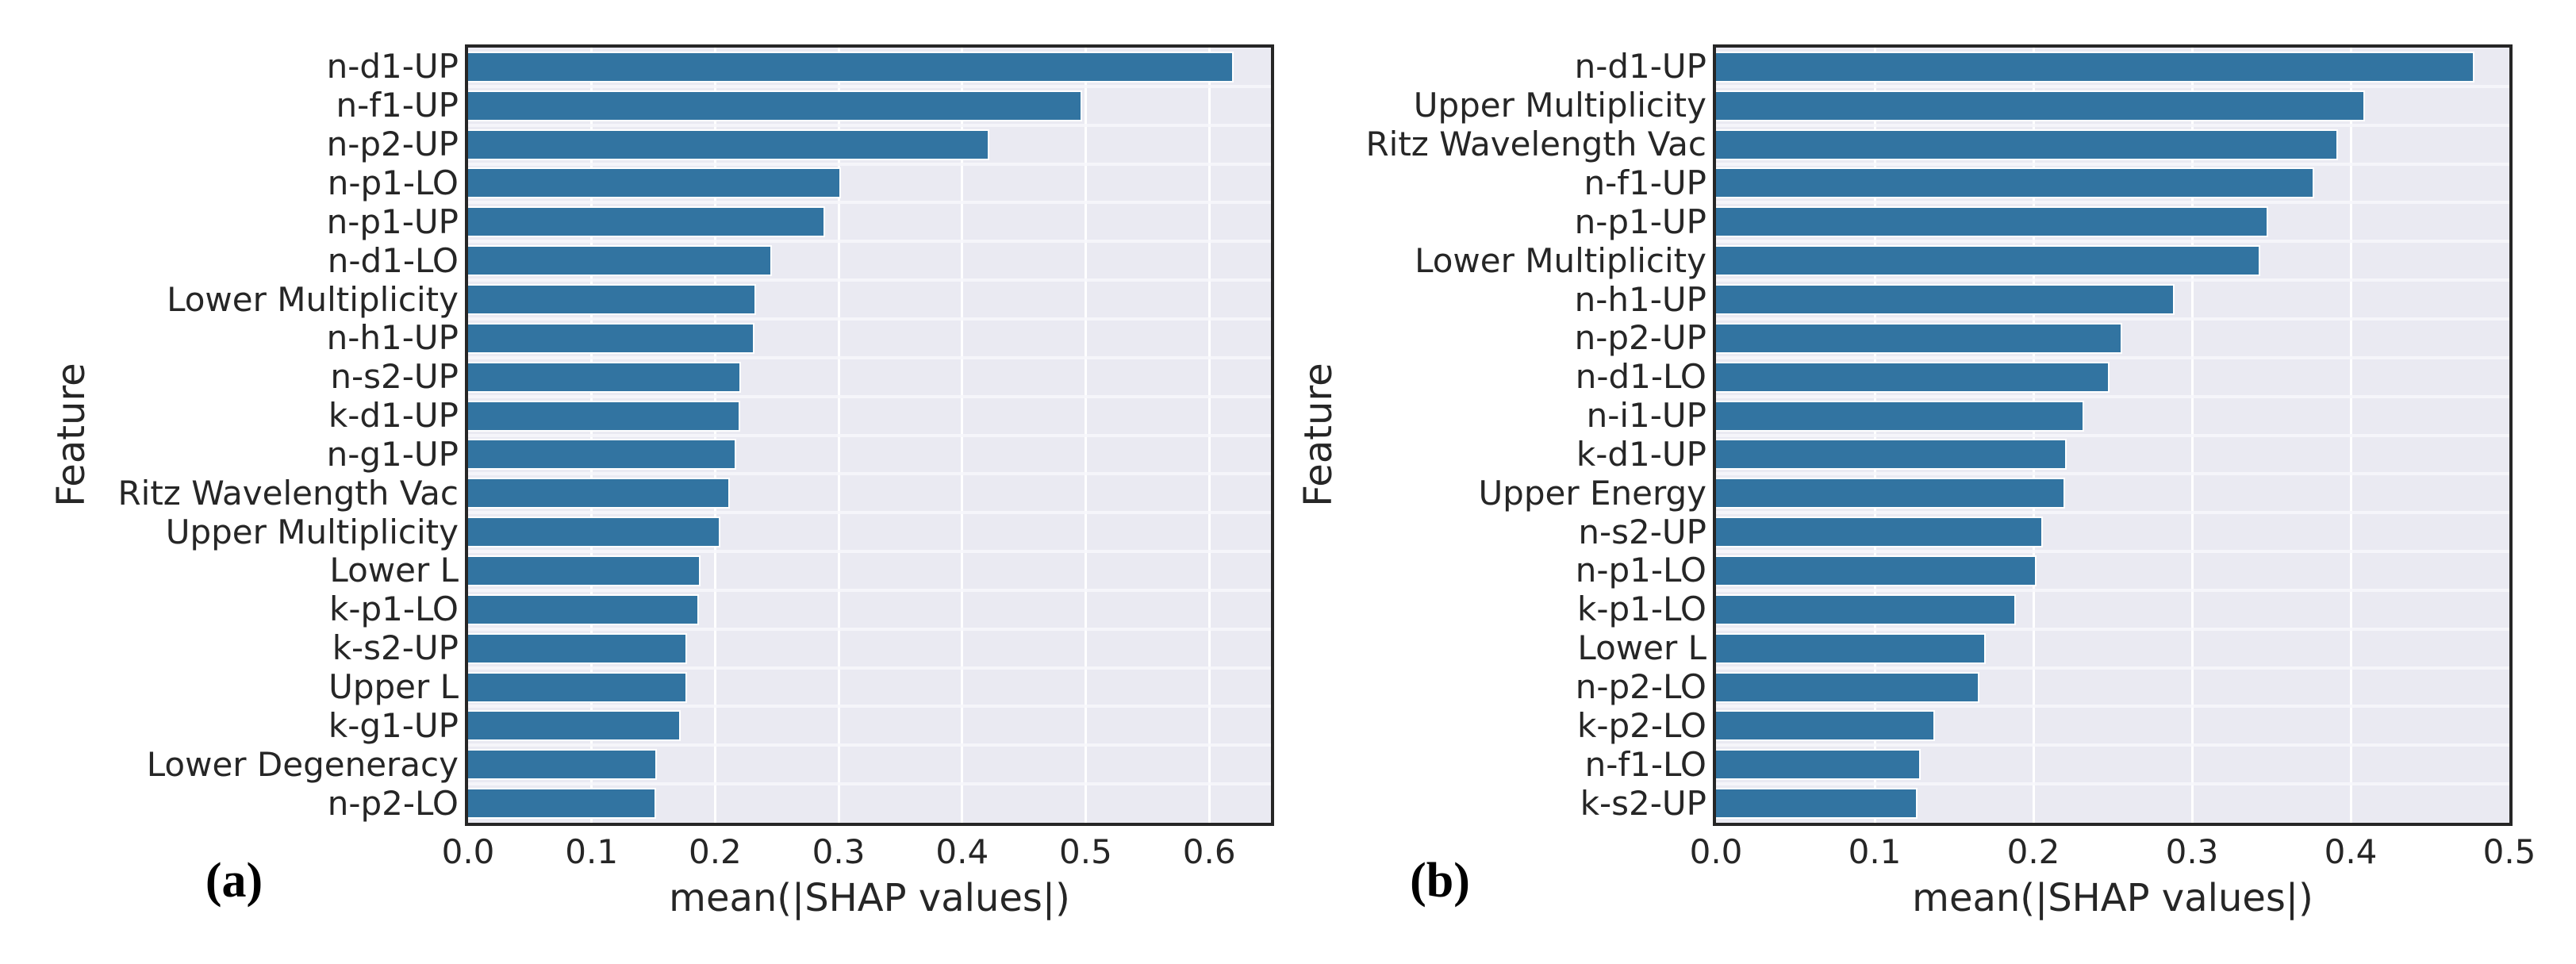 This screenshot has width=2576, height=964. What do you see at coordinates (1890, 493) in the screenshot?
I see `bar-Upper Energy` at bounding box center [1890, 493].